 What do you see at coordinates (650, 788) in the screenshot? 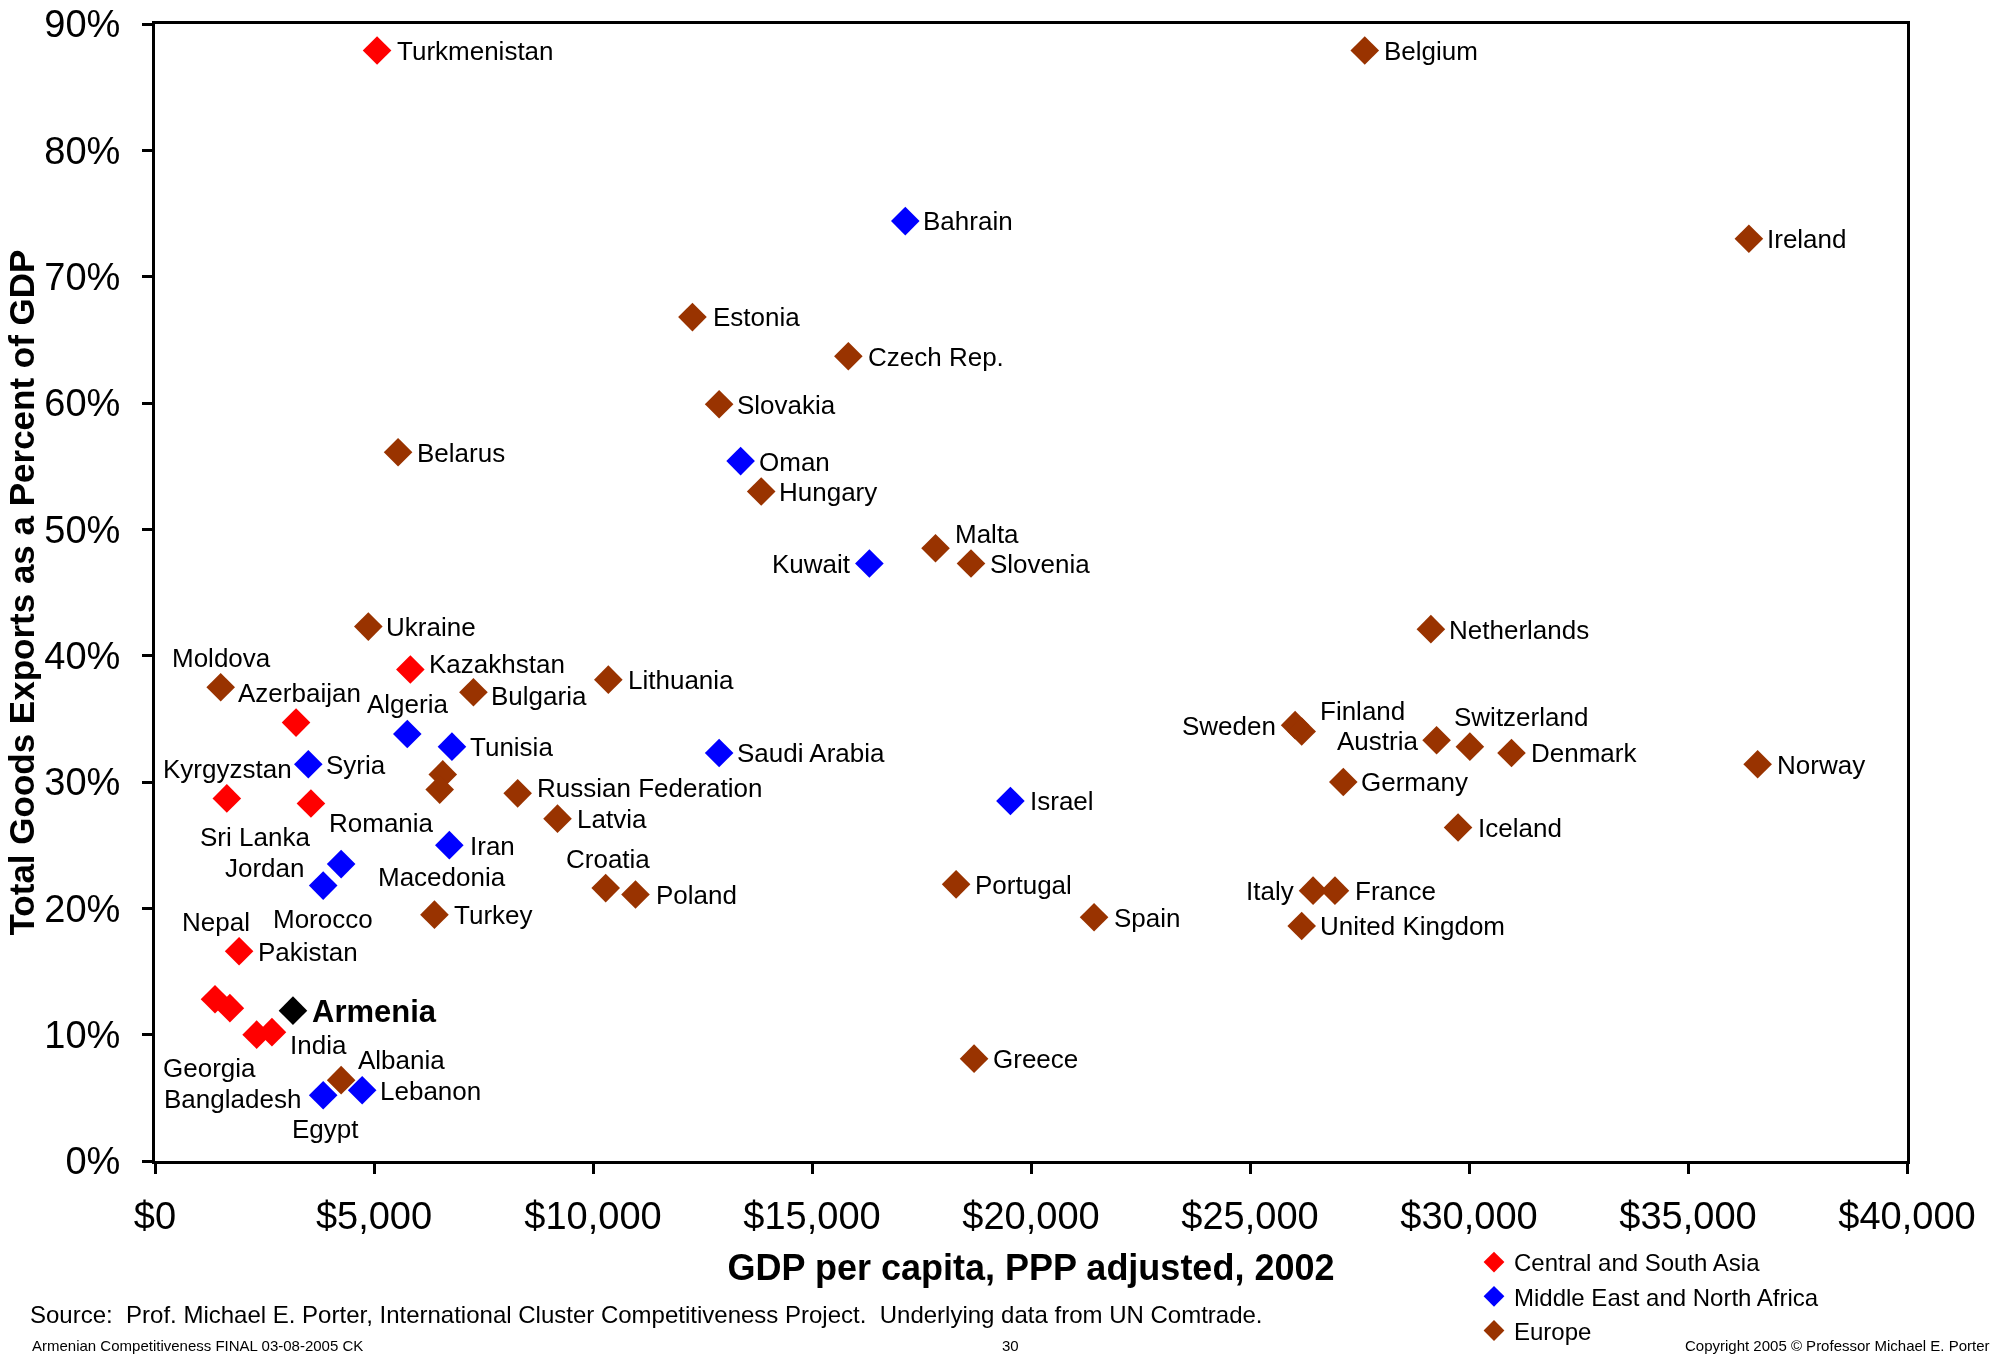
I see `annotation: Russian Federation` at bounding box center [650, 788].